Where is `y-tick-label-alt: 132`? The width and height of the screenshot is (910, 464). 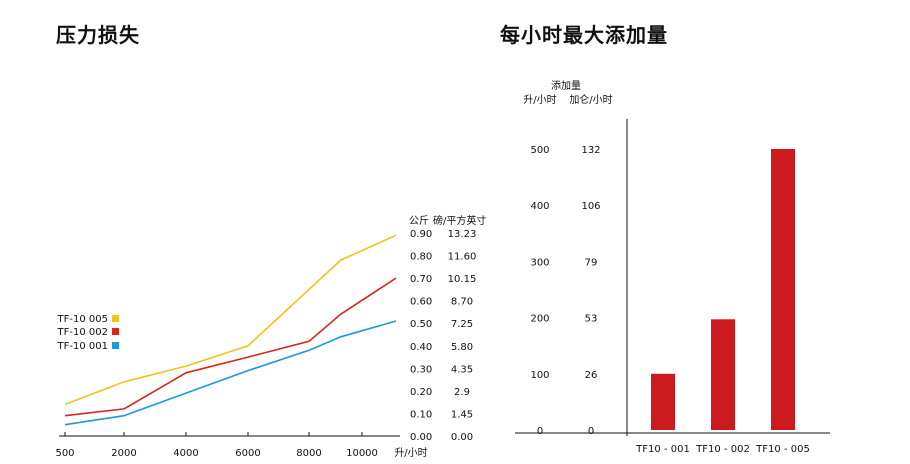 y-tick-label-alt: 132 is located at coordinates (590, 150).